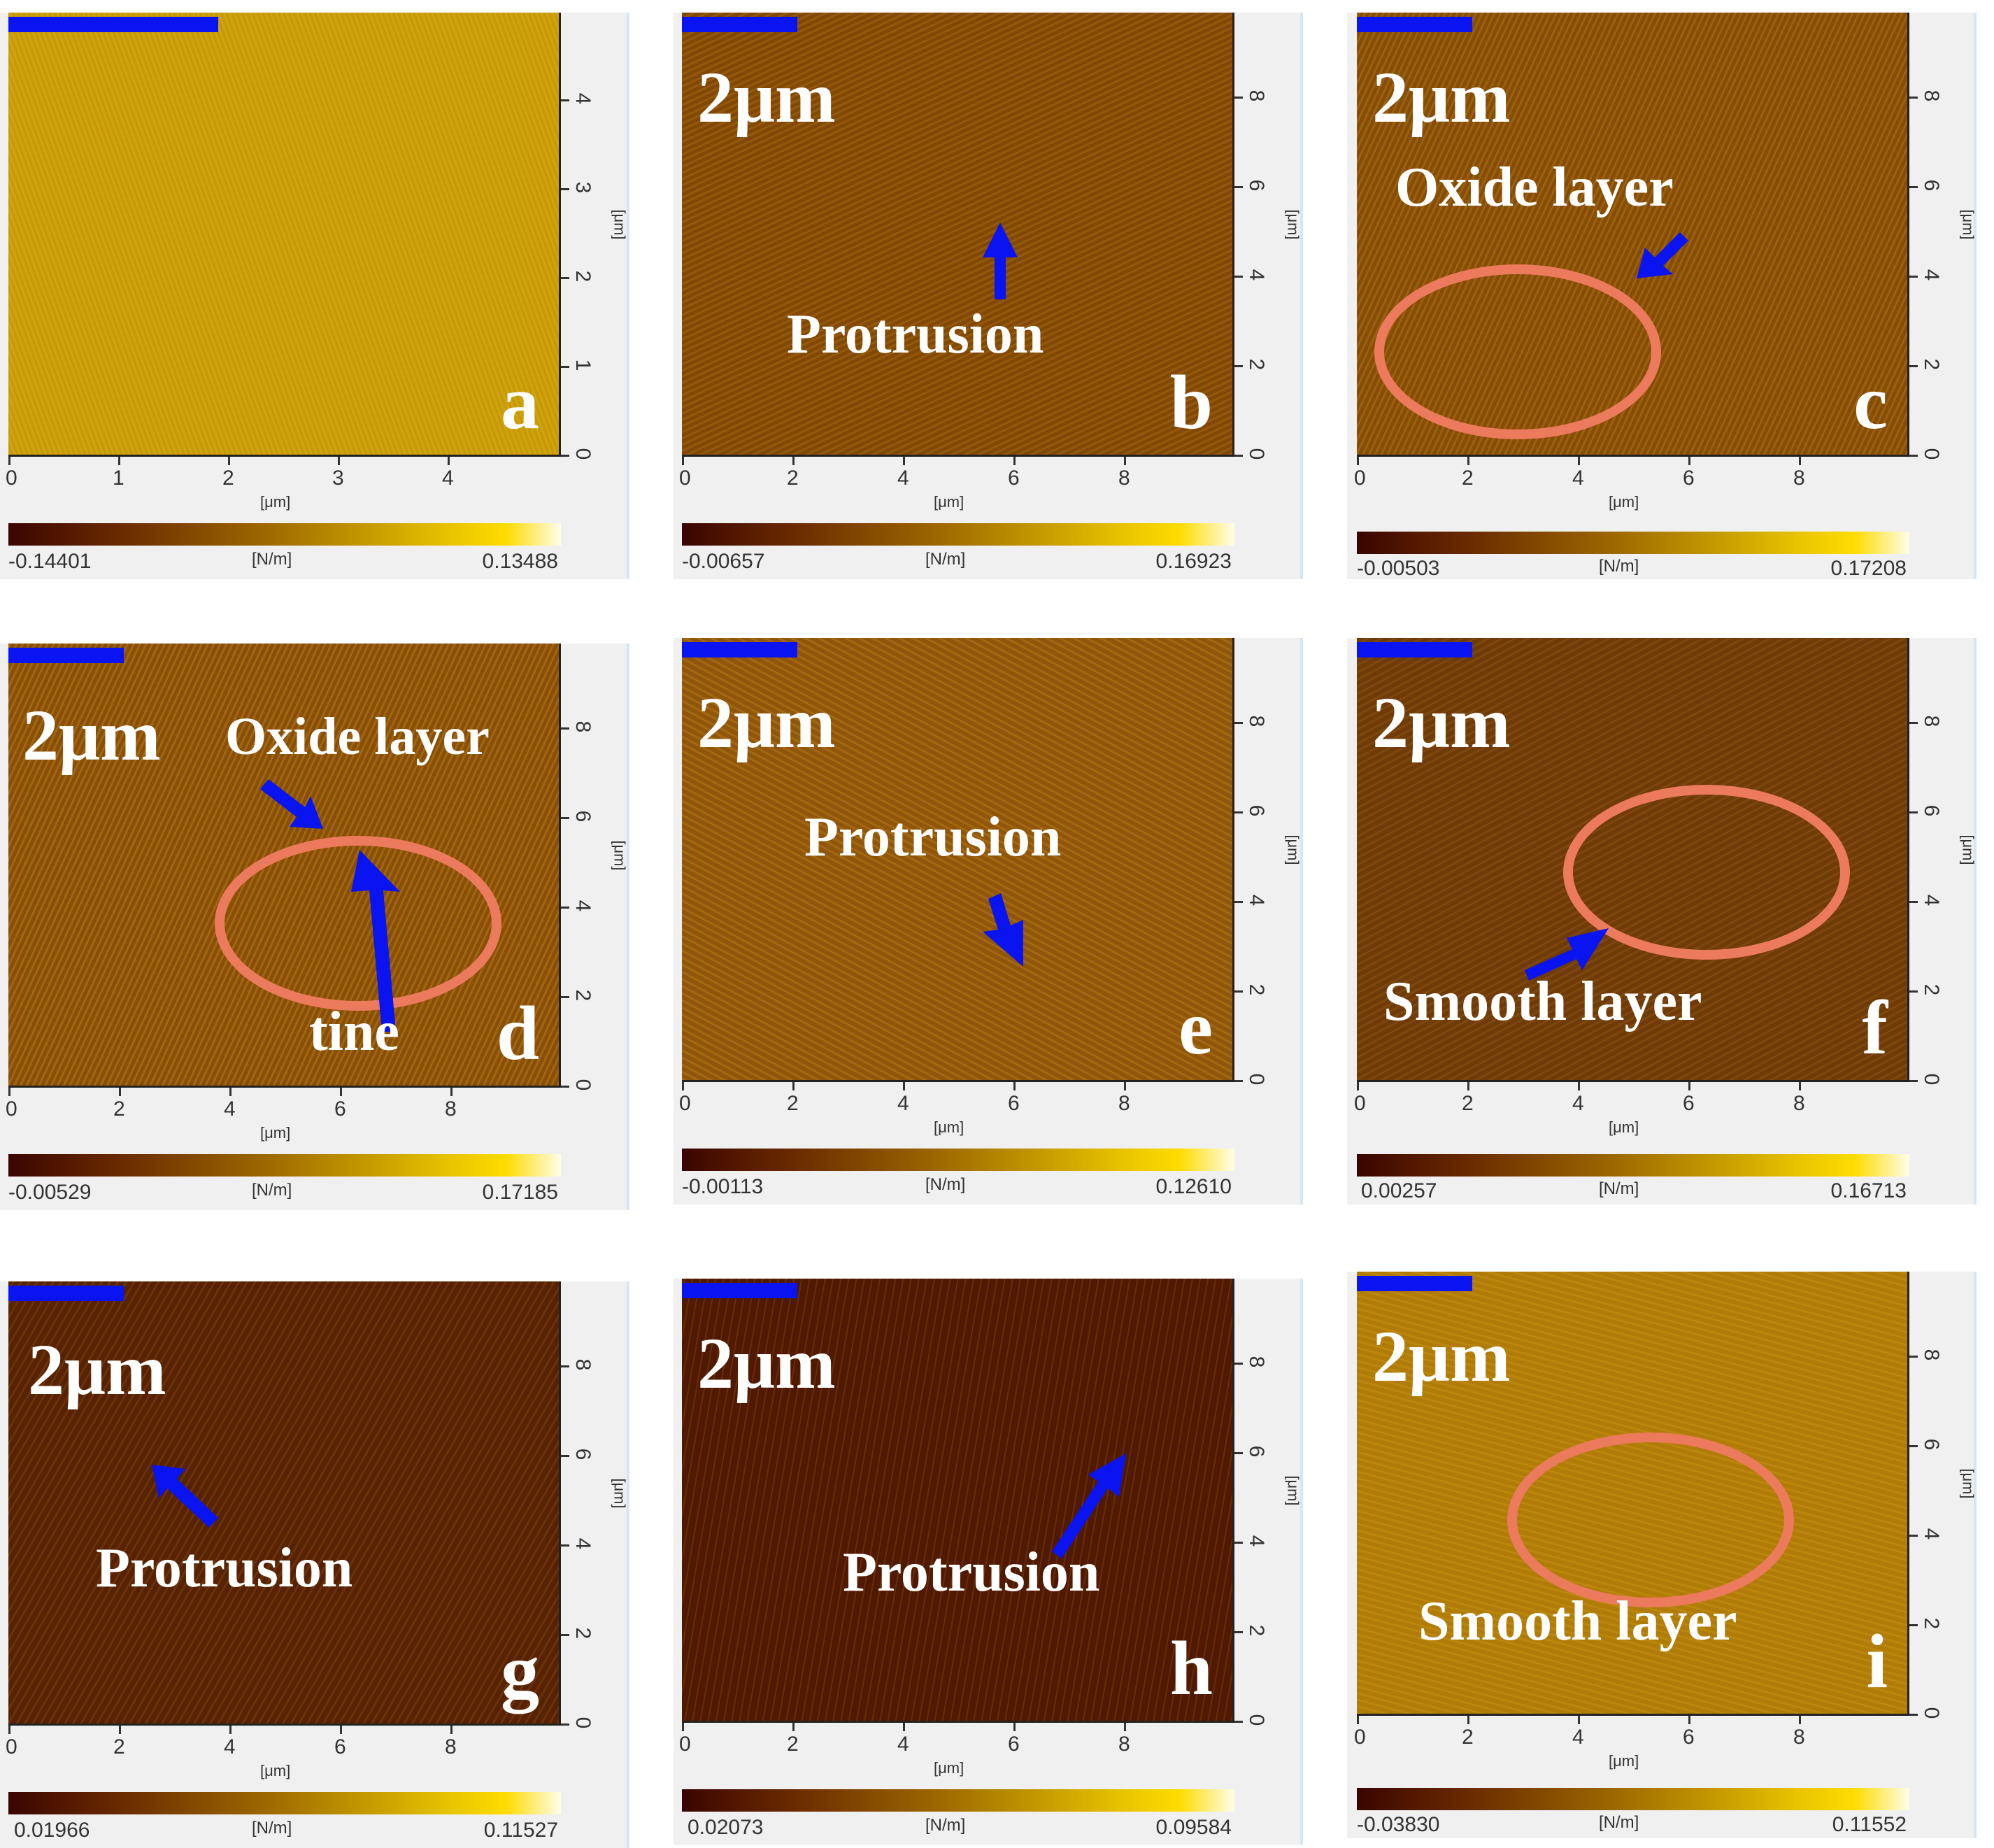  What do you see at coordinates (1633, 860) in the screenshot?
I see `afm-image-f: 2μm Smooth layer f` at bounding box center [1633, 860].